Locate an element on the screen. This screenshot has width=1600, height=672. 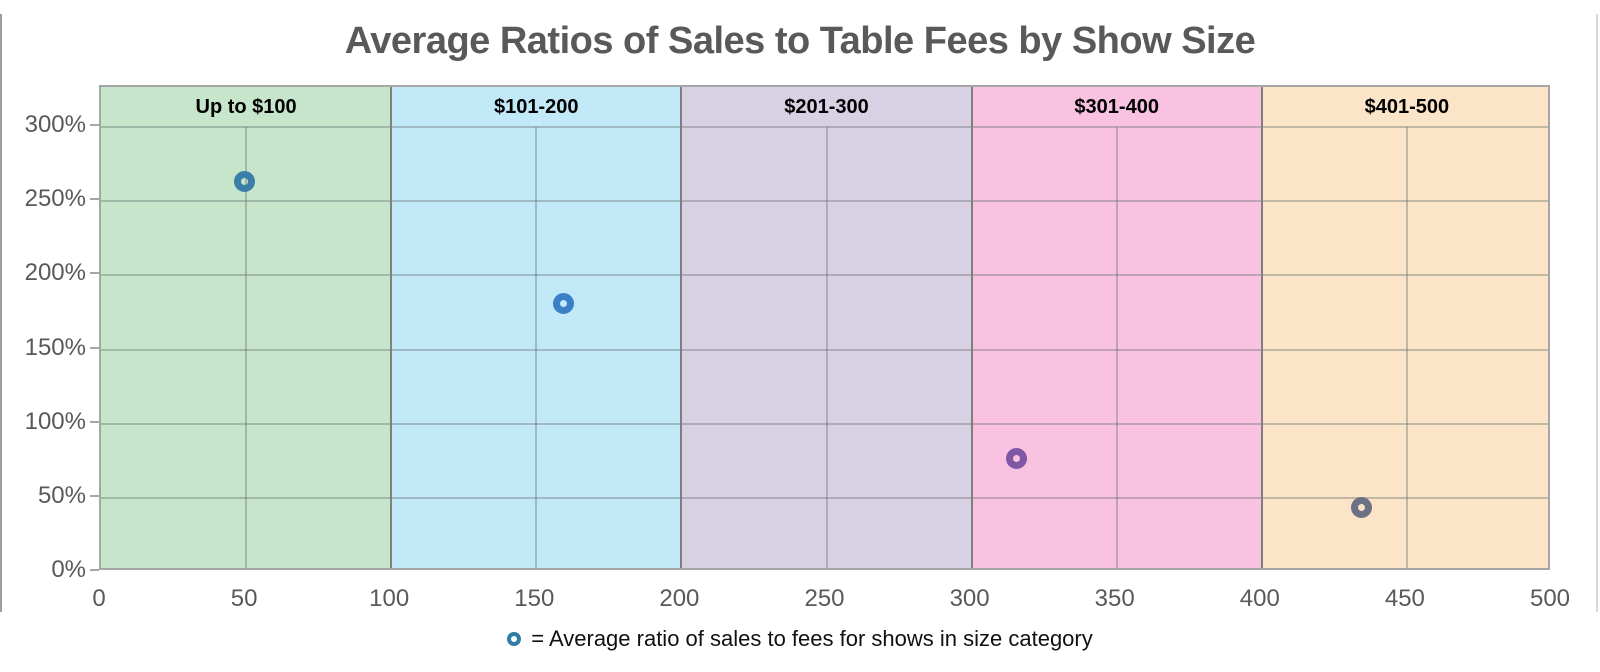
x-axis-tick-label-150: 150 is located at coordinates (534, 598).